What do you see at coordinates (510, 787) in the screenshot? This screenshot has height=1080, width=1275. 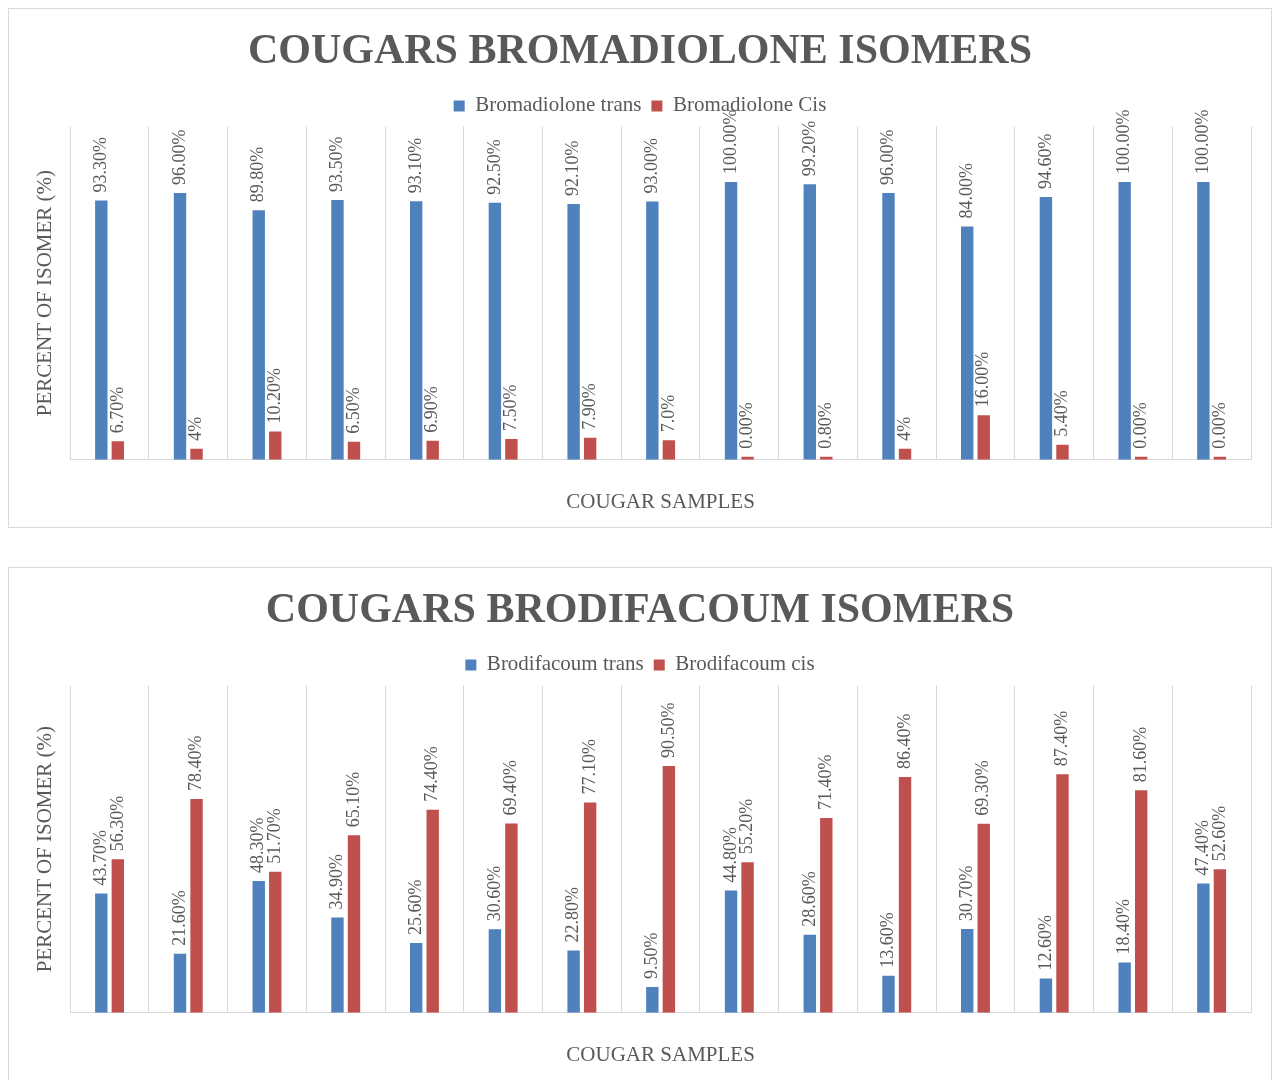 I see `data-label: 69.40%` at bounding box center [510, 787].